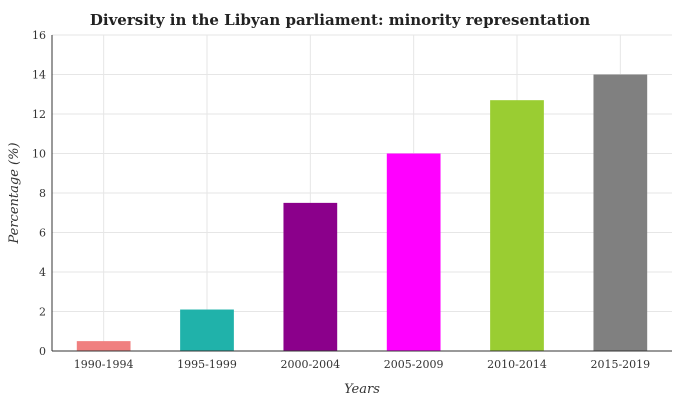 The image size is (680, 400). I want to click on y-tick-label: 6, so click(42, 233).